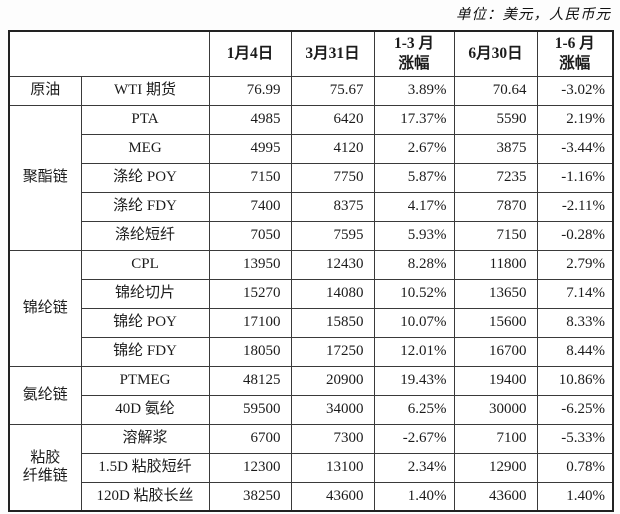 This screenshot has height=514, width=620. I want to click on price-mar31: 43600, so click(332, 496).